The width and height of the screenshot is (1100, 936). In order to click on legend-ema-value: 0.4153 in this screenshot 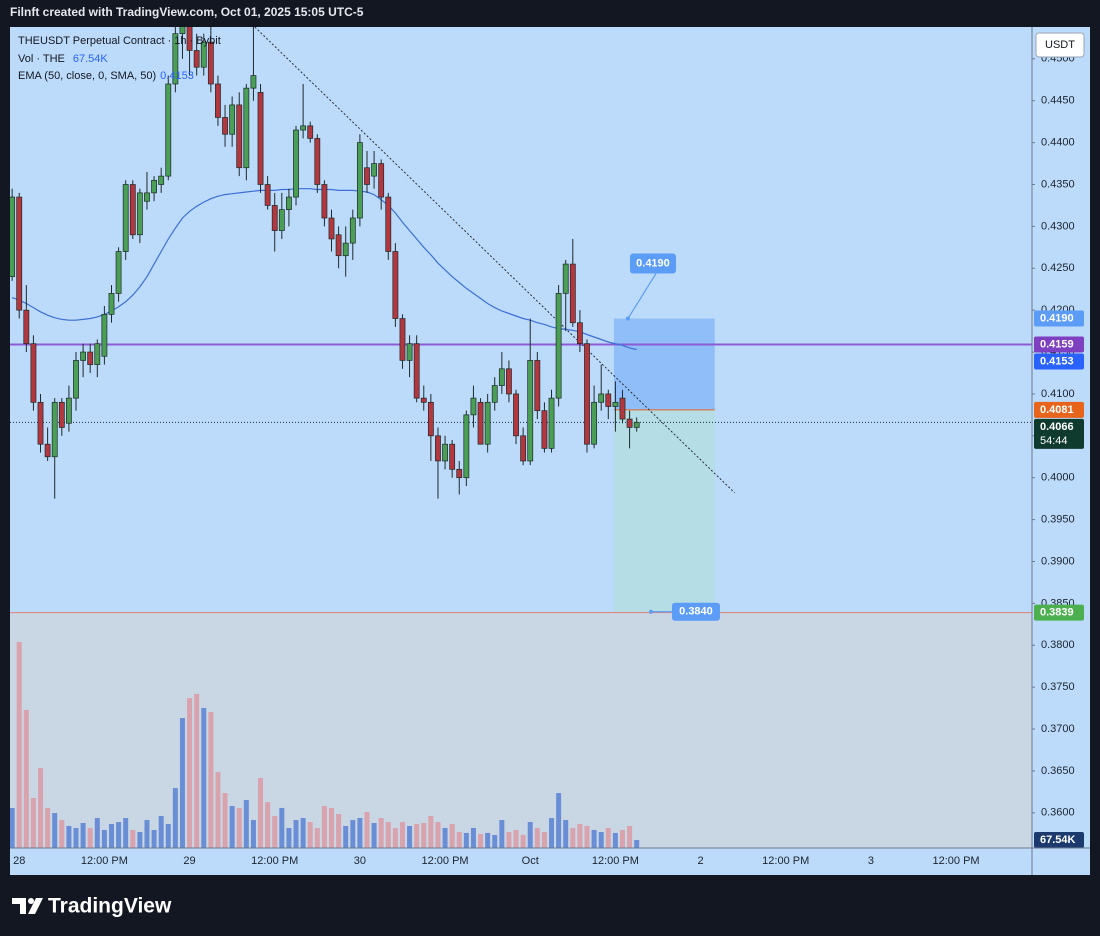, I will do `click(177, 76)`.